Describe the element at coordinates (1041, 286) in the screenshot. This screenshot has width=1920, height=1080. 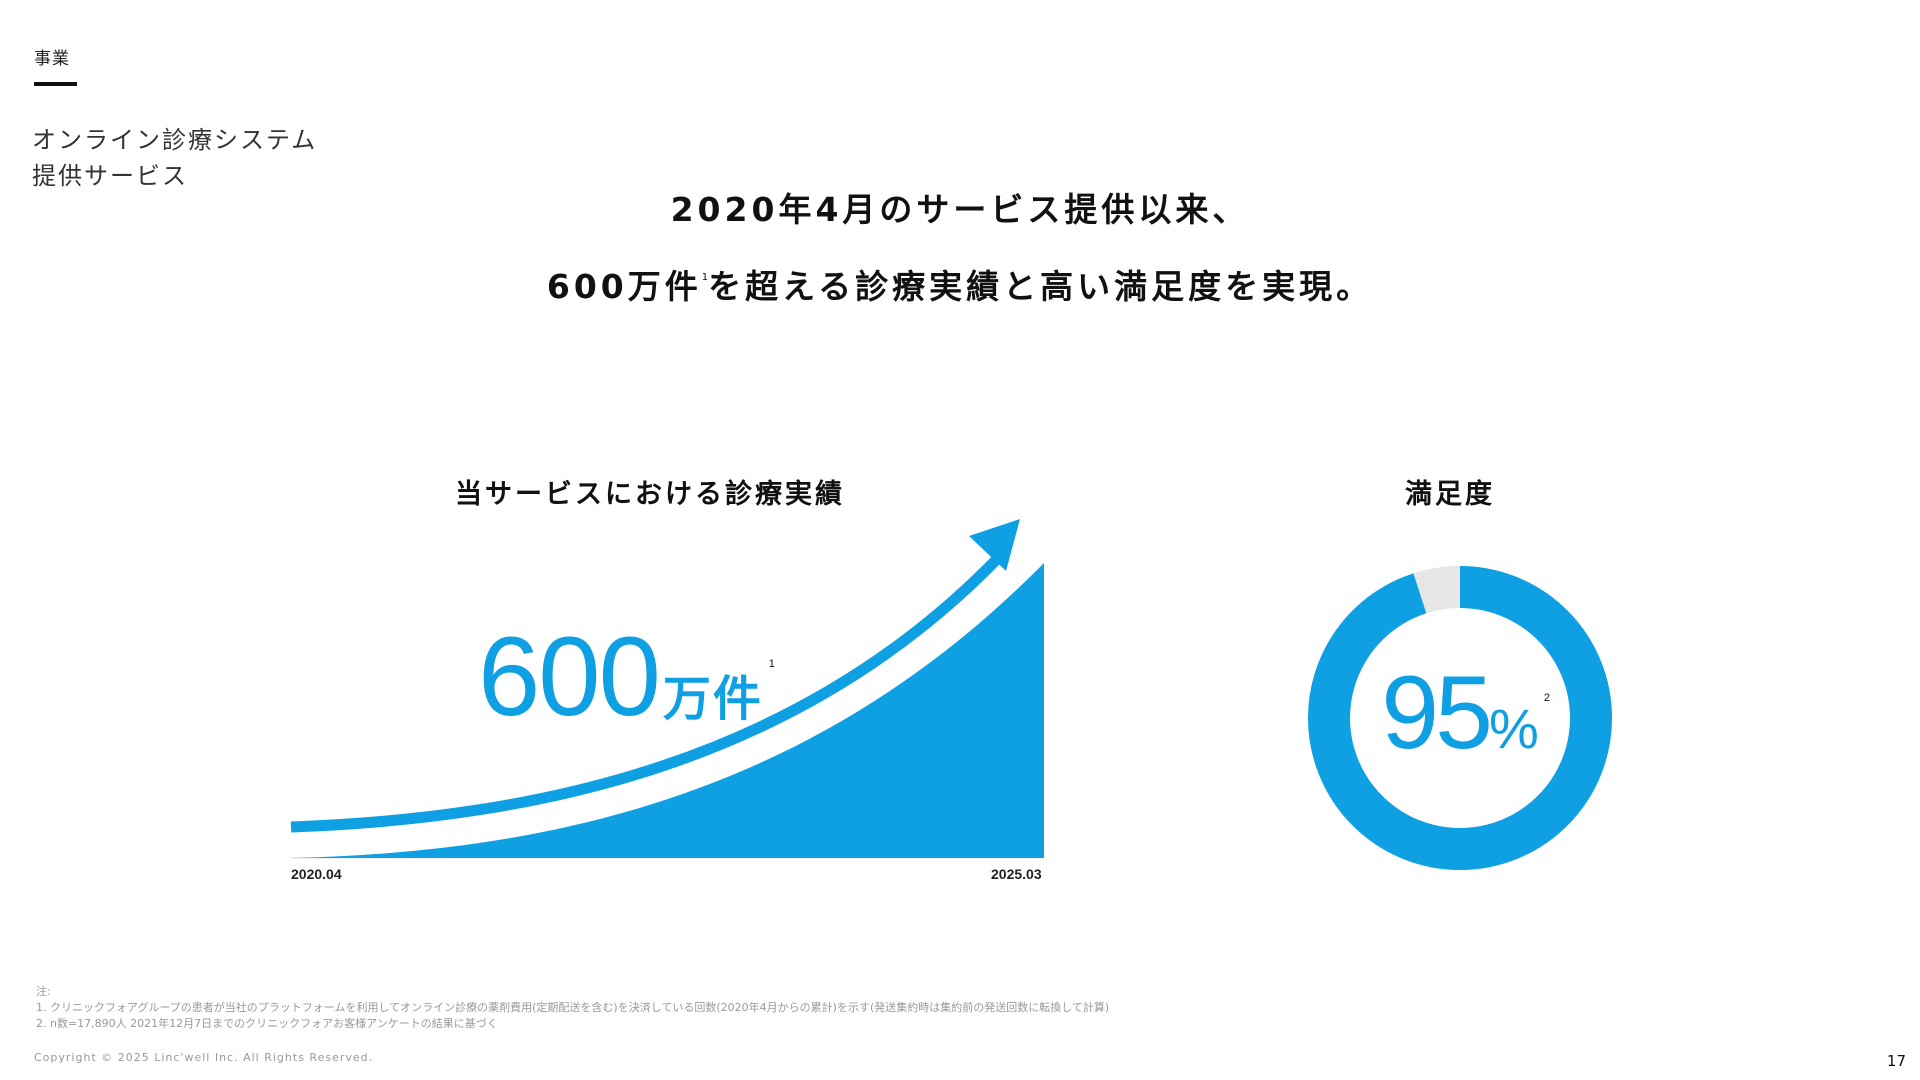
I see `headline-rest: を超える診療実績と高い満足度を実現。` at that location.